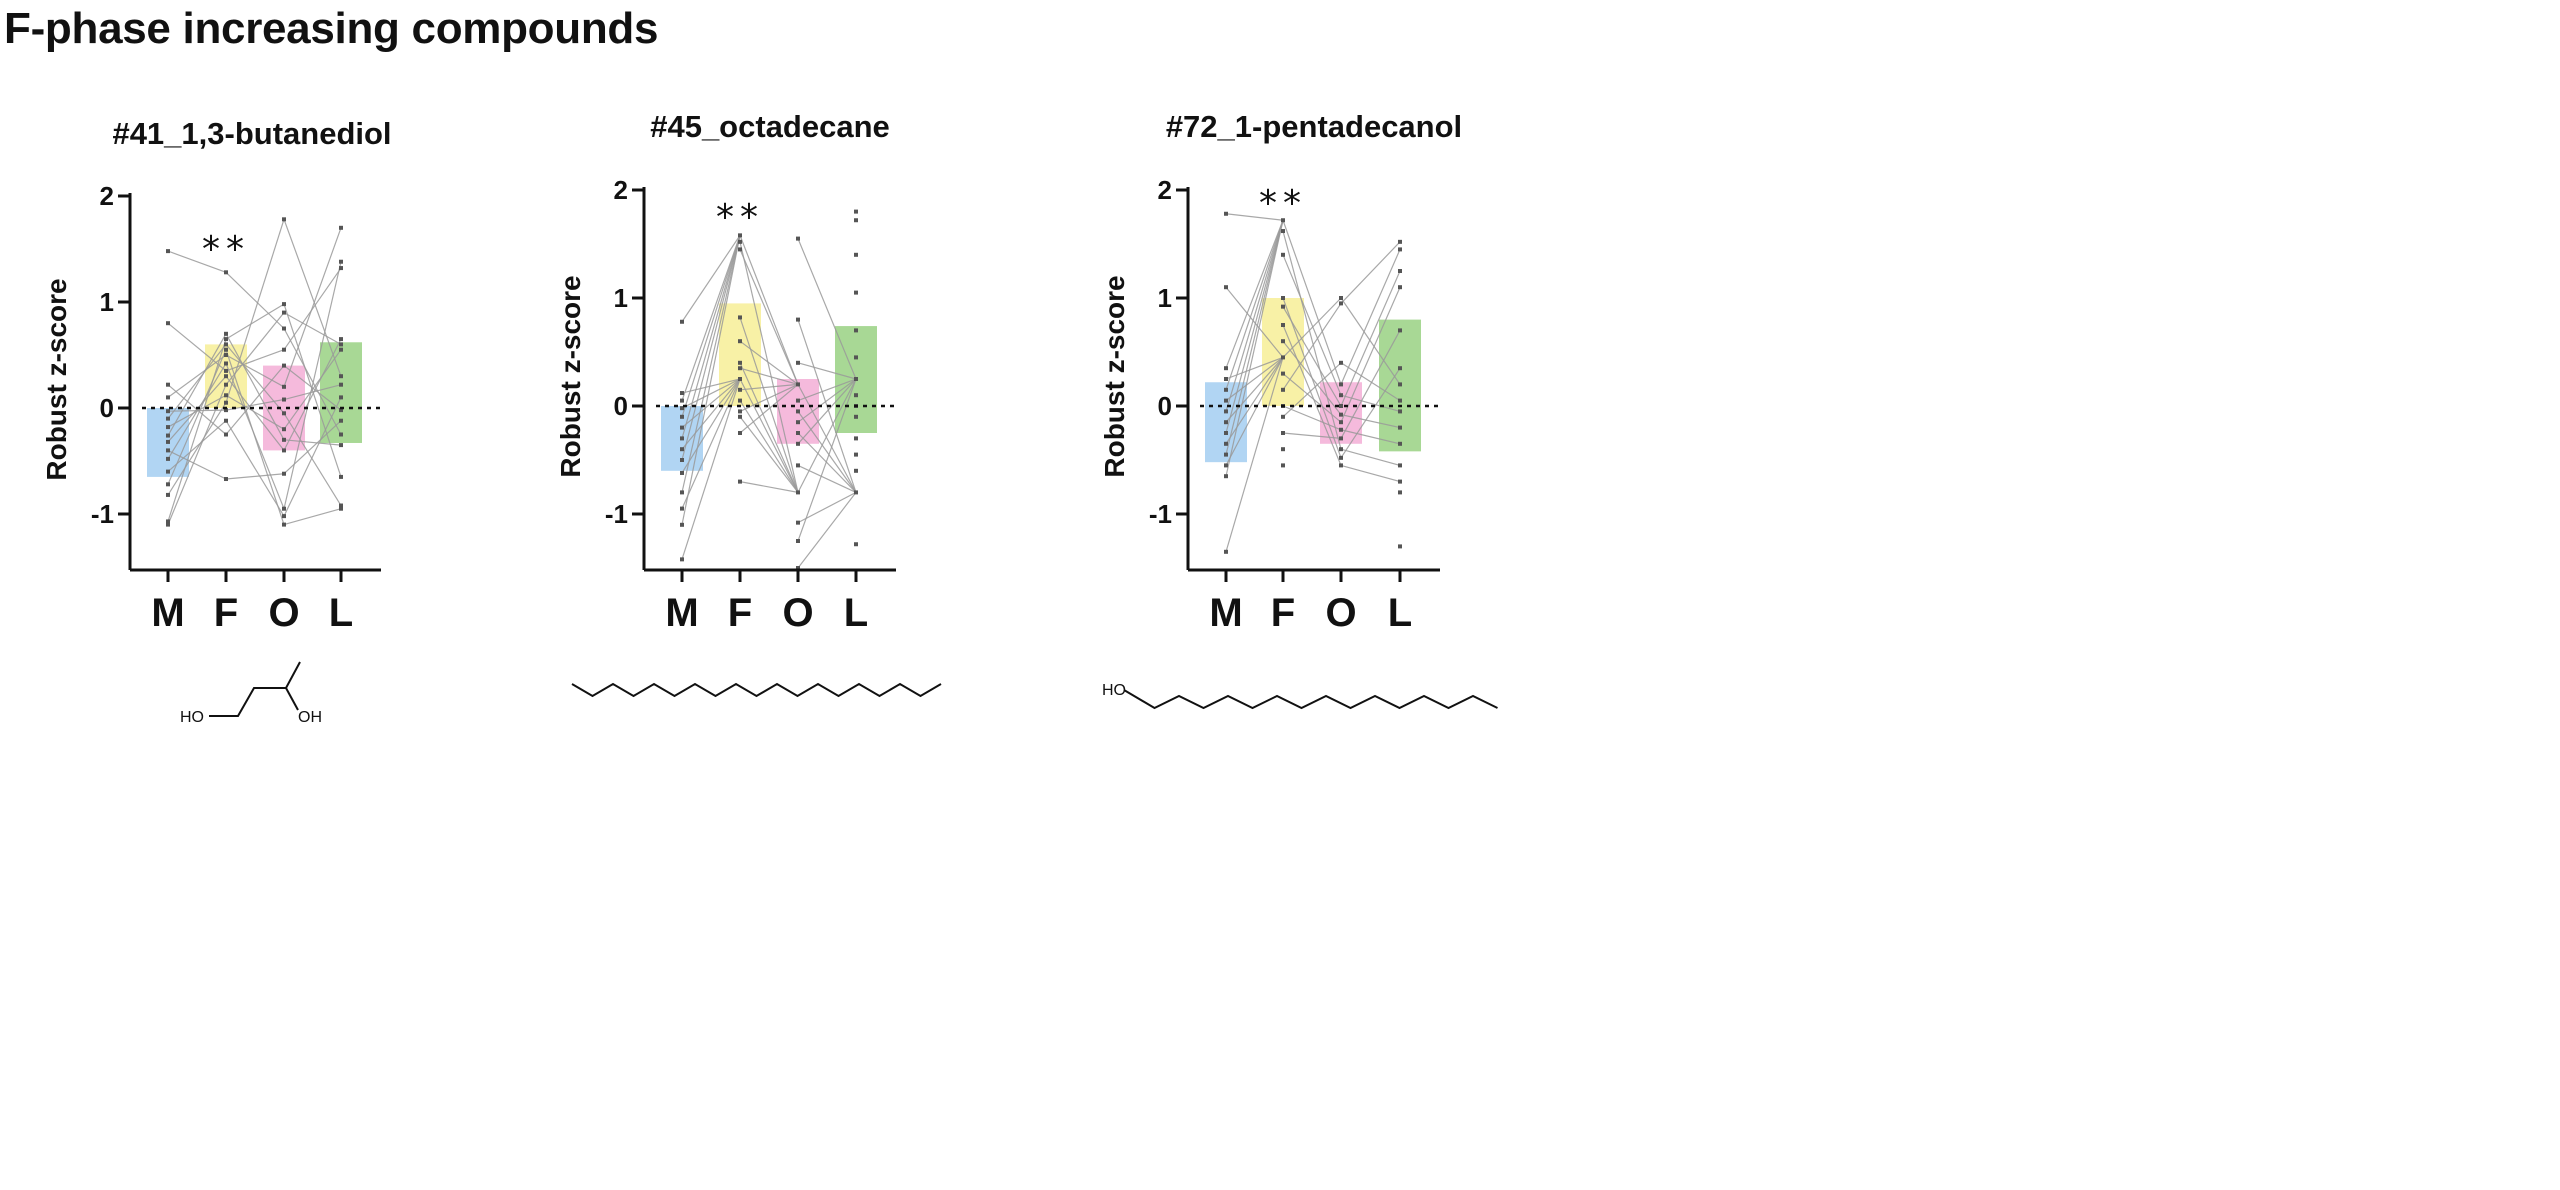 This screenshot has height=1190, width=2560. What do you see at coordinates (1283, 613) in the screenshot?
I see `x-tick-label: F` at bounding box center [1283, 613].